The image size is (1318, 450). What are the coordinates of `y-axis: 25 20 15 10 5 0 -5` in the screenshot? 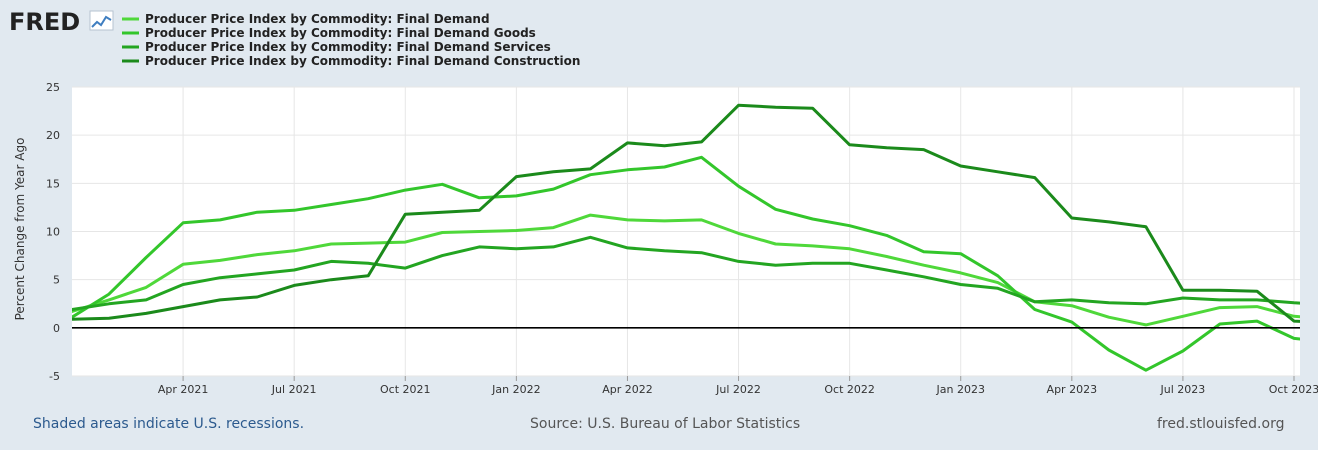 It's located at (53, 232).